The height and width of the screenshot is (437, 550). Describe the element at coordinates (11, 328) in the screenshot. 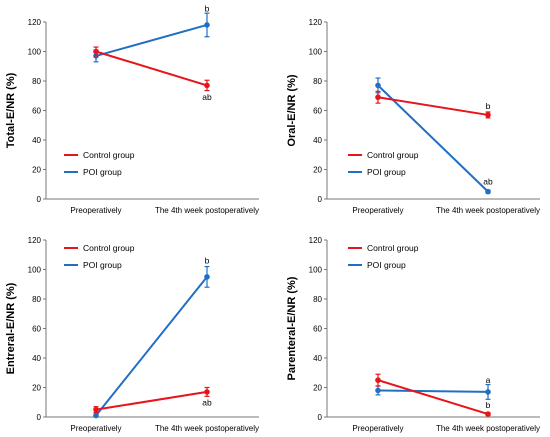

I see `y-axis-title: Entreral-E/NR (%)` at that location.